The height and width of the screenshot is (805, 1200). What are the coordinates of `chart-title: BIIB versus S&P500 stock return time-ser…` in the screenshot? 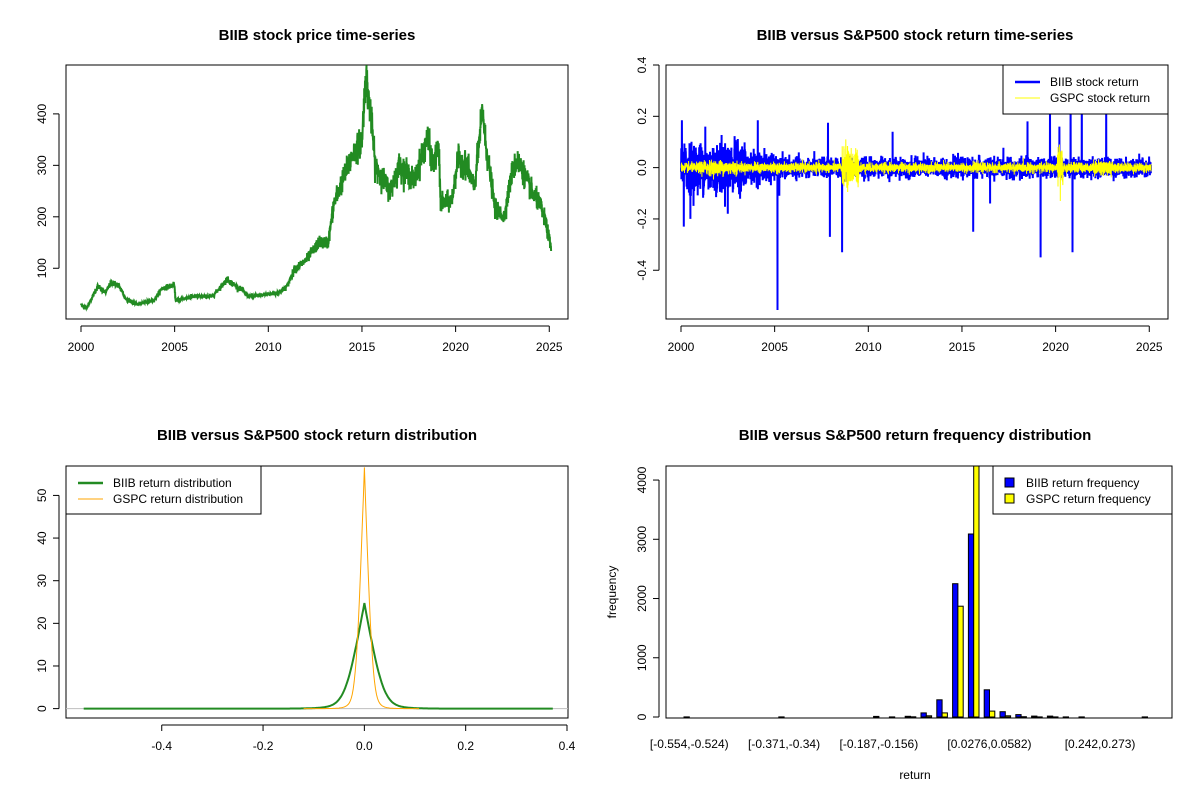 It's located at (915, 35).